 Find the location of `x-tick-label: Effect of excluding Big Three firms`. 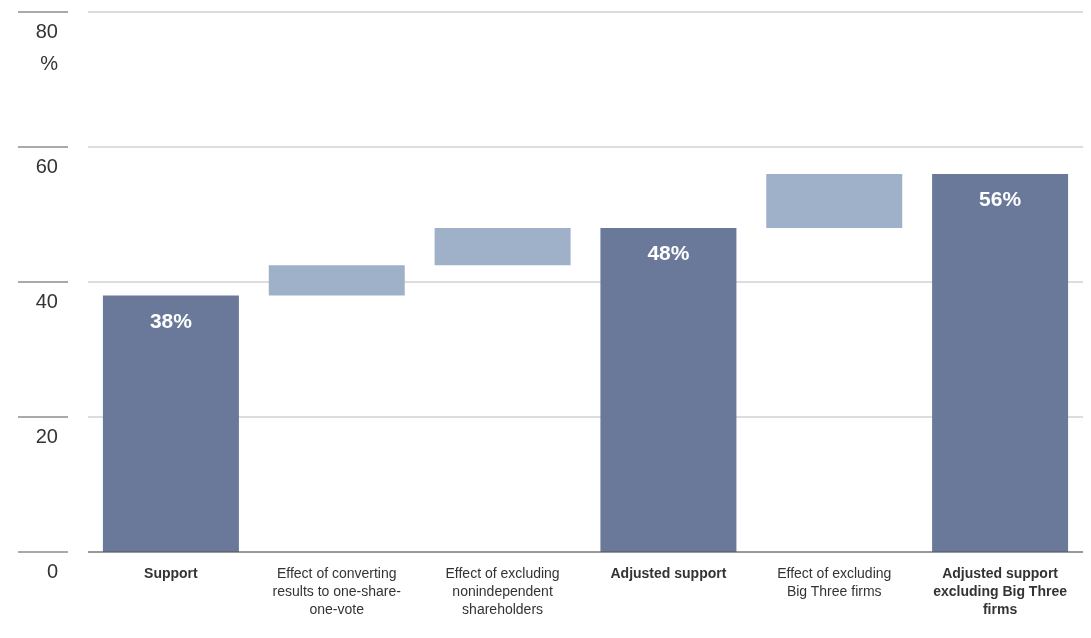

x-tick-label: Effect of excluding Big Three firms is located at coordinates (834, 582).